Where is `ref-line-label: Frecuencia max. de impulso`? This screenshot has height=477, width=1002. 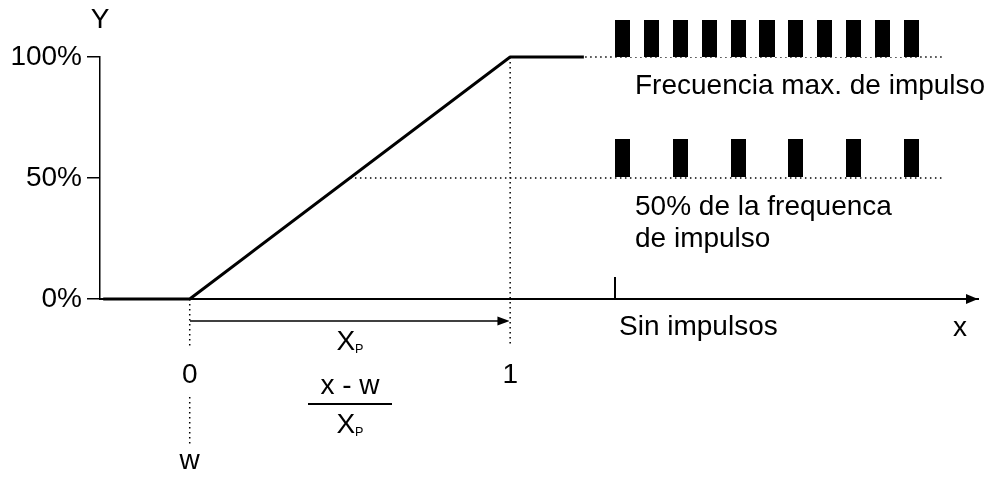
ref-line-label: Frecuencia max. de impulso is located at coordinates (810, 85).